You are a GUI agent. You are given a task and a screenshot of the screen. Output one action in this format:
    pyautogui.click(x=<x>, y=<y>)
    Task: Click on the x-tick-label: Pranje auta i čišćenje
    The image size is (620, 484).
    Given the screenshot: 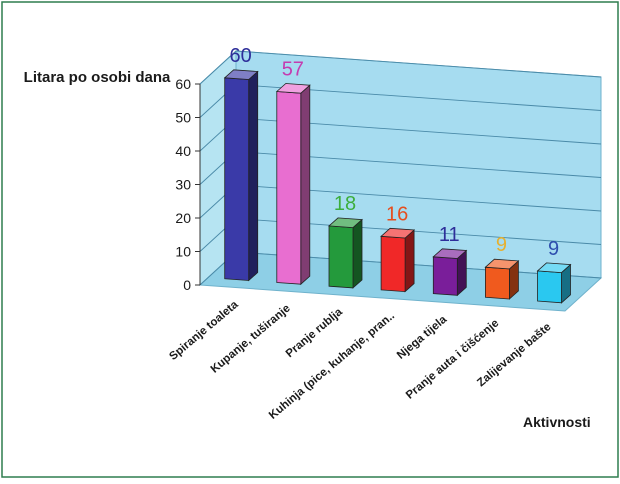 What is the action you would take?
    pyautogui.click(x=452, y=359)
    